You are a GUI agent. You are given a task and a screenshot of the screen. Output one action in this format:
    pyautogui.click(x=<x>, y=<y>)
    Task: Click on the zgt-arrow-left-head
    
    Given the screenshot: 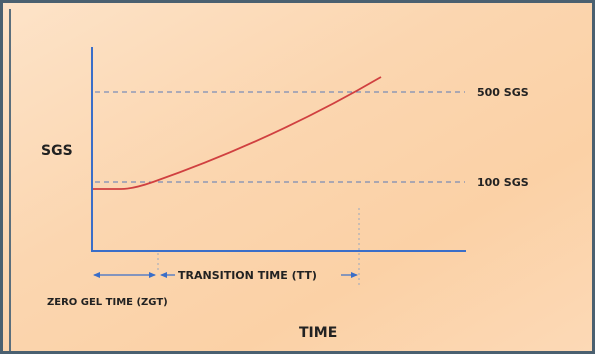 What is the action you would take?
    pyautogui.click(x=96, y=275)
    